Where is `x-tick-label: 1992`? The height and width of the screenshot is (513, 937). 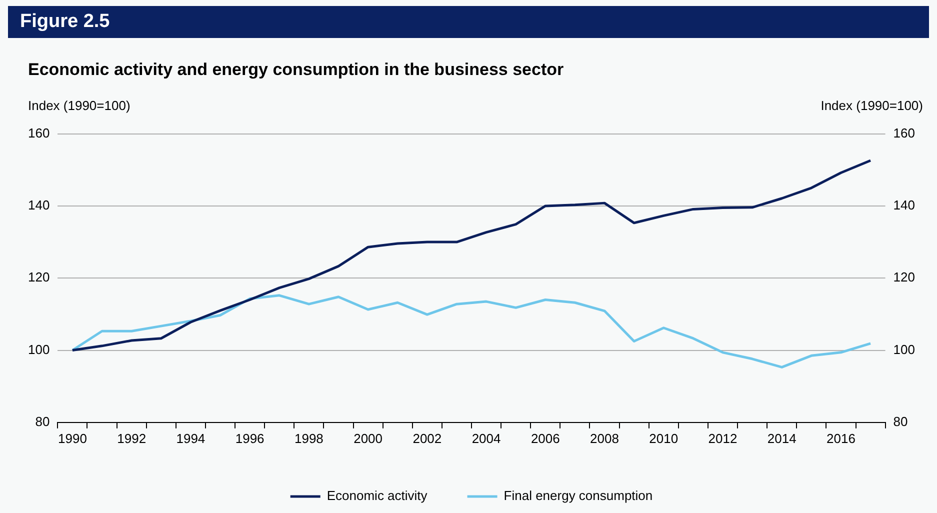 x-tick-label: 1992 is located at coordinates (131, 438).